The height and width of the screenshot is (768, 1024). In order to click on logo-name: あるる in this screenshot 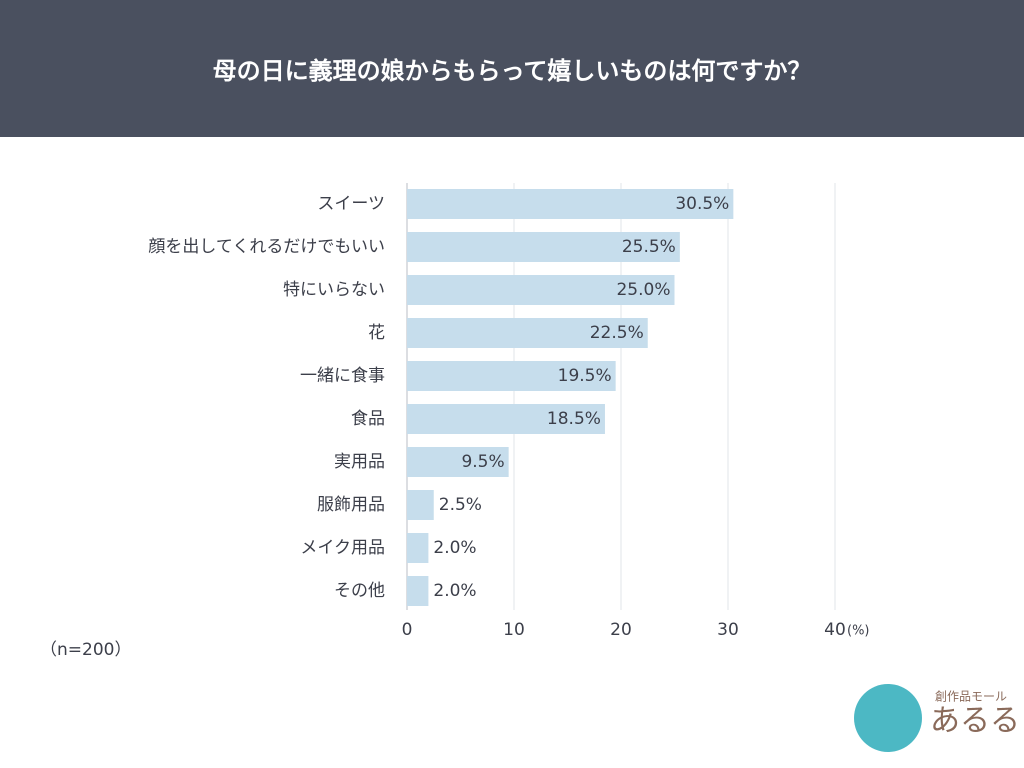, I will do `click(975, 721)`.